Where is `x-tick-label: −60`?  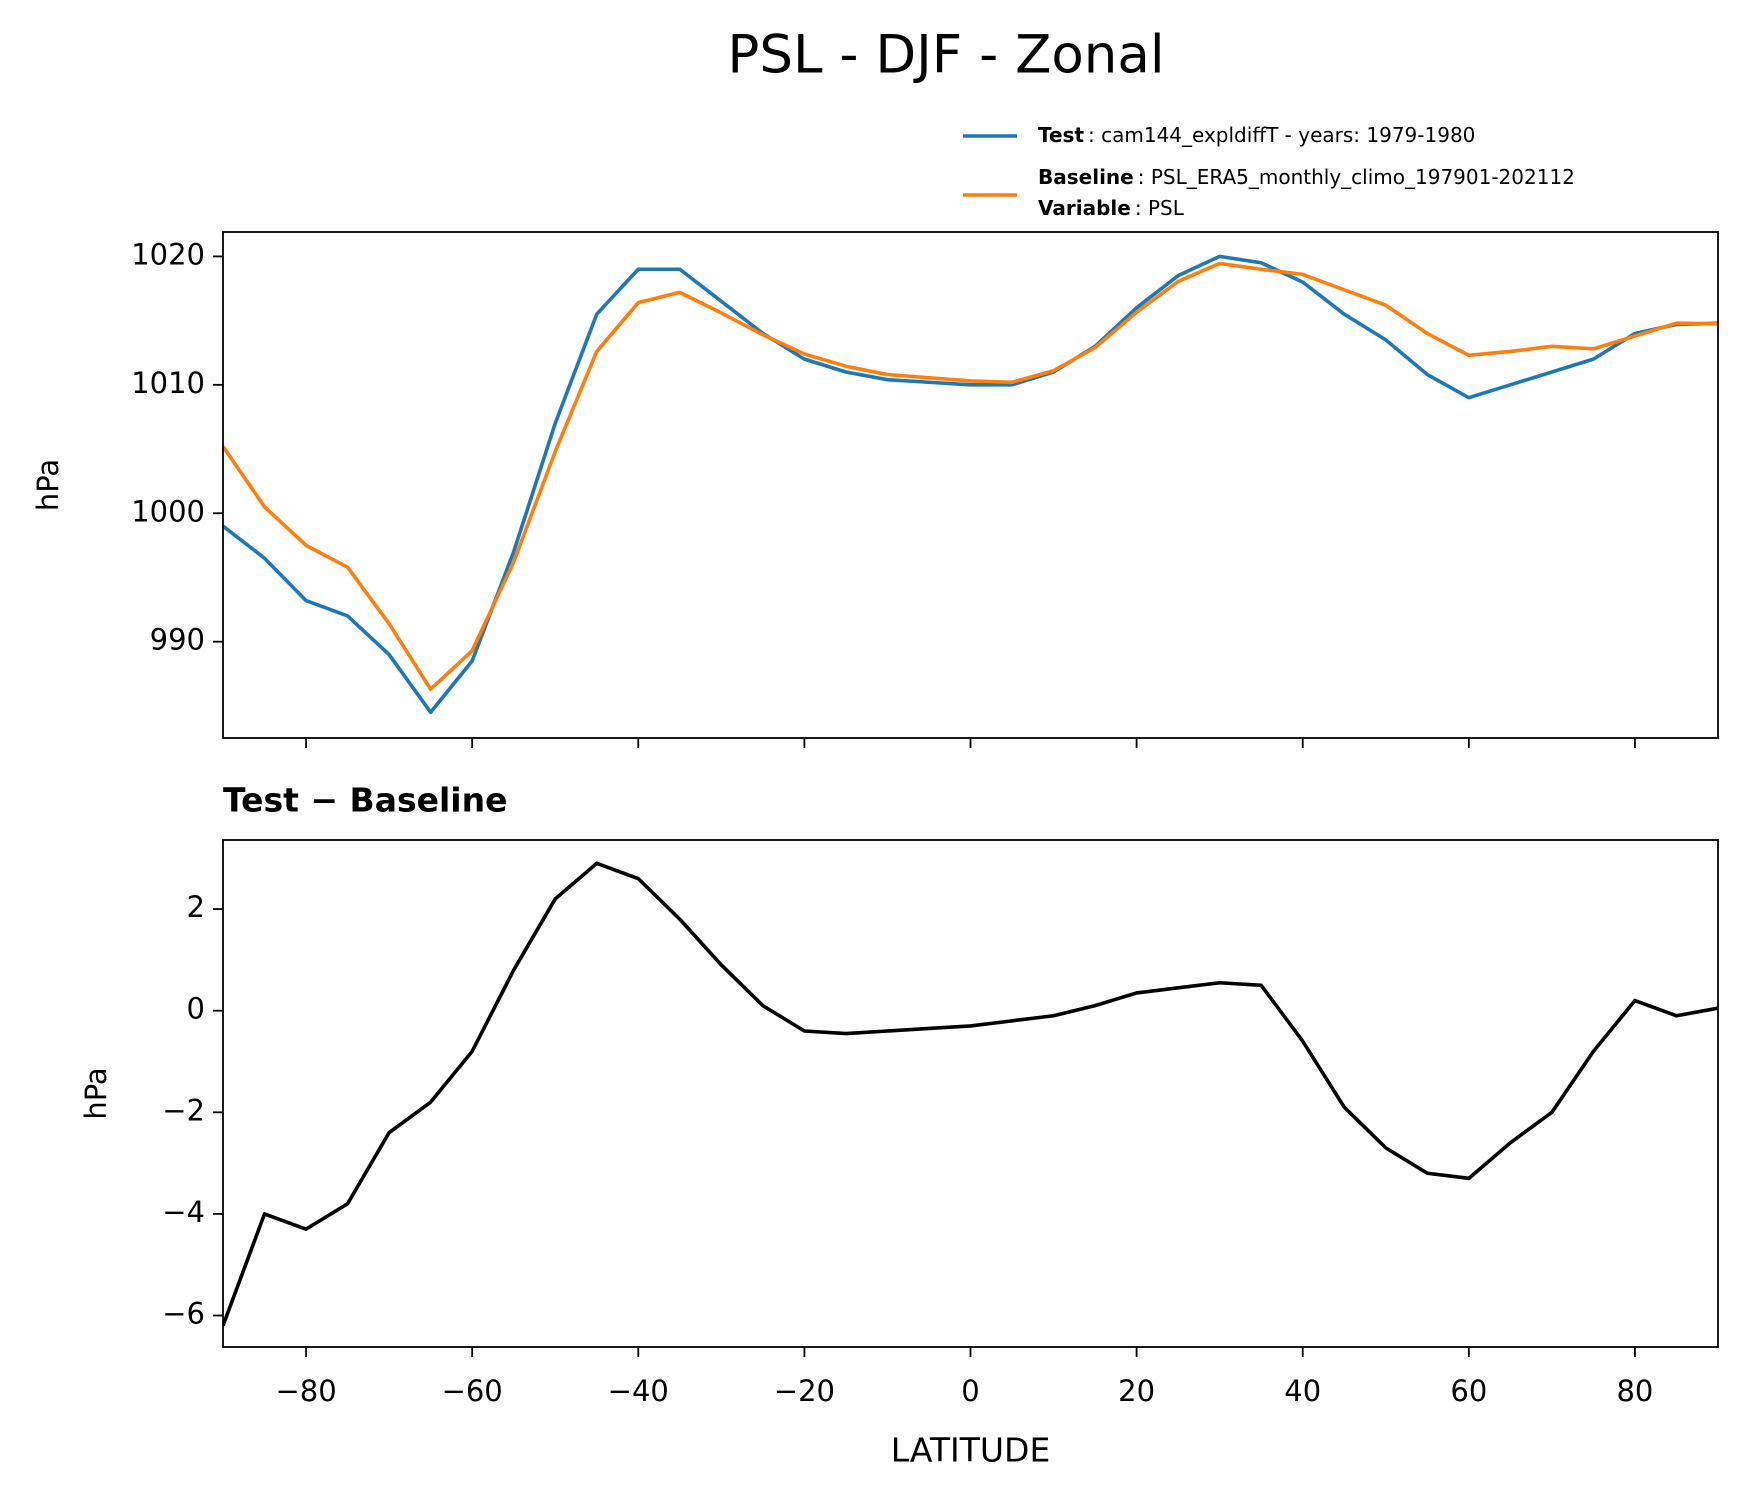
x-tick-label: −60 is located at coordinates (472, 1391).